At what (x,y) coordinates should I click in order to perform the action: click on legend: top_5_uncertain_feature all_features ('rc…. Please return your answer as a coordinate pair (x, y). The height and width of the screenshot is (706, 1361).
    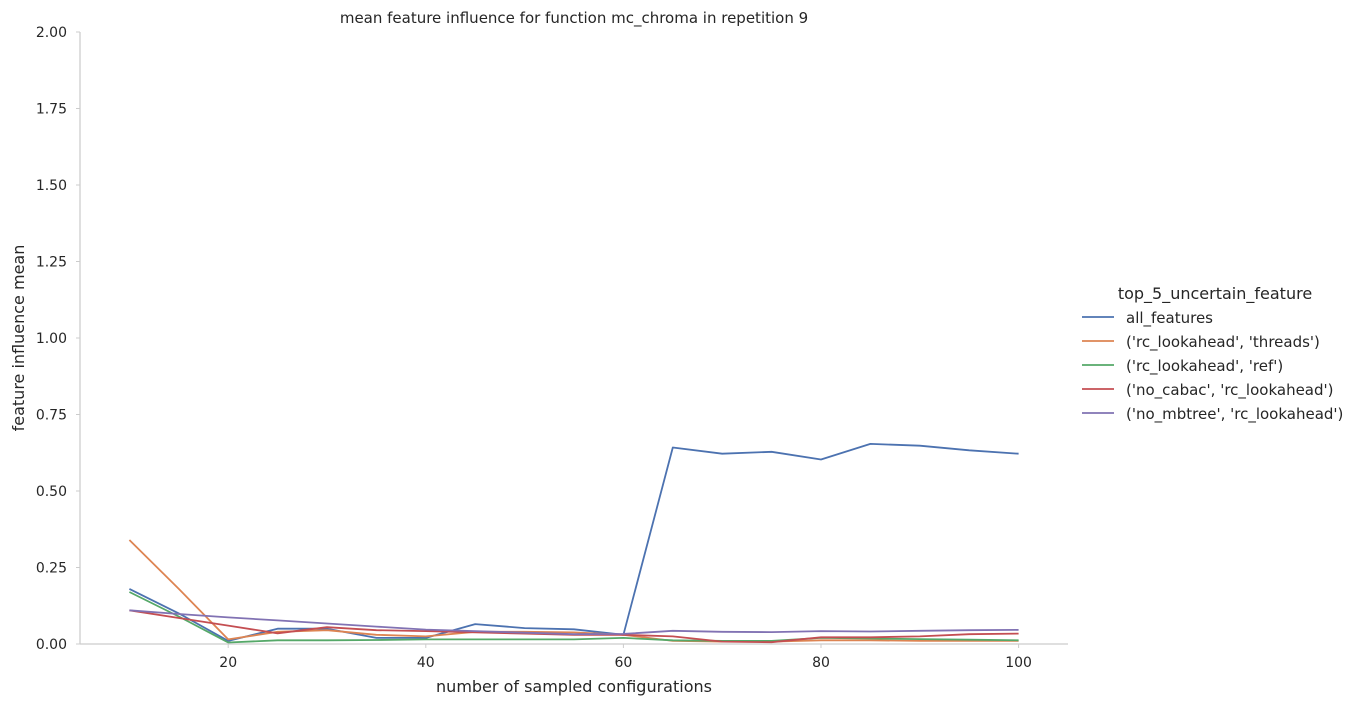
    Looking at the image, I should click on (1212, 354).